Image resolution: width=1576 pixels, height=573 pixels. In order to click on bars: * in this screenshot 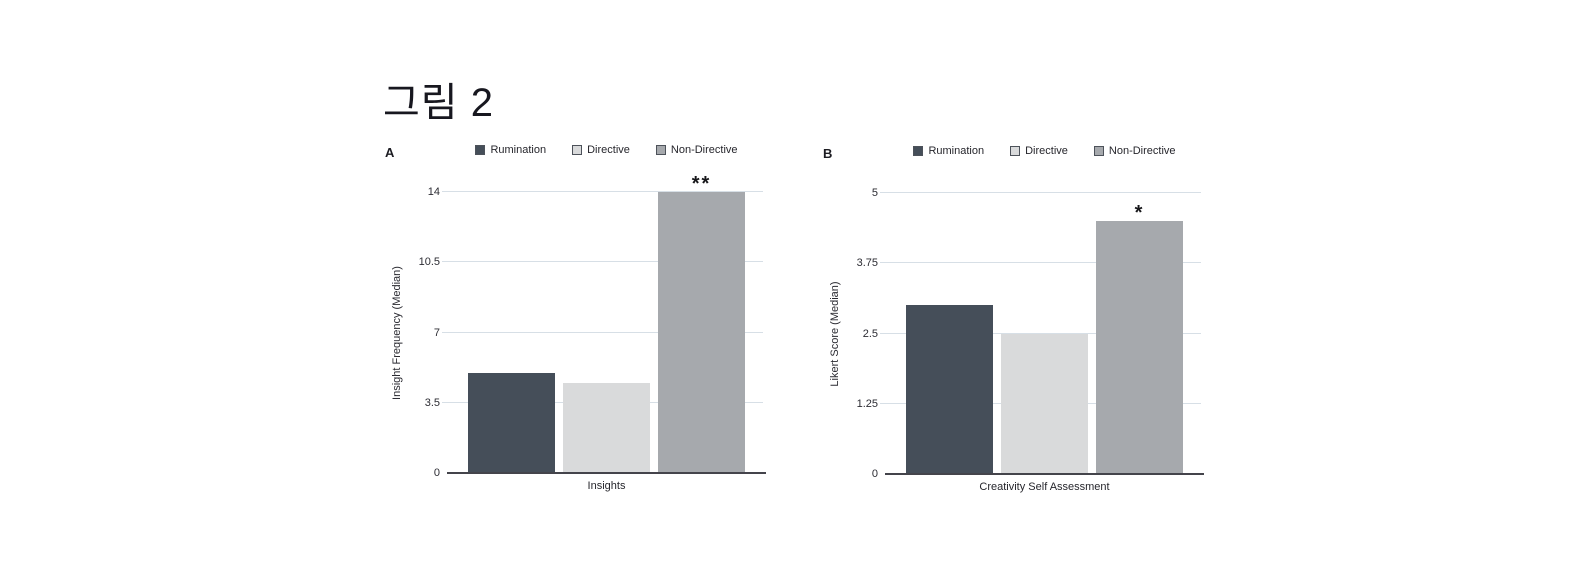, I will do `click(1044, 333)`.